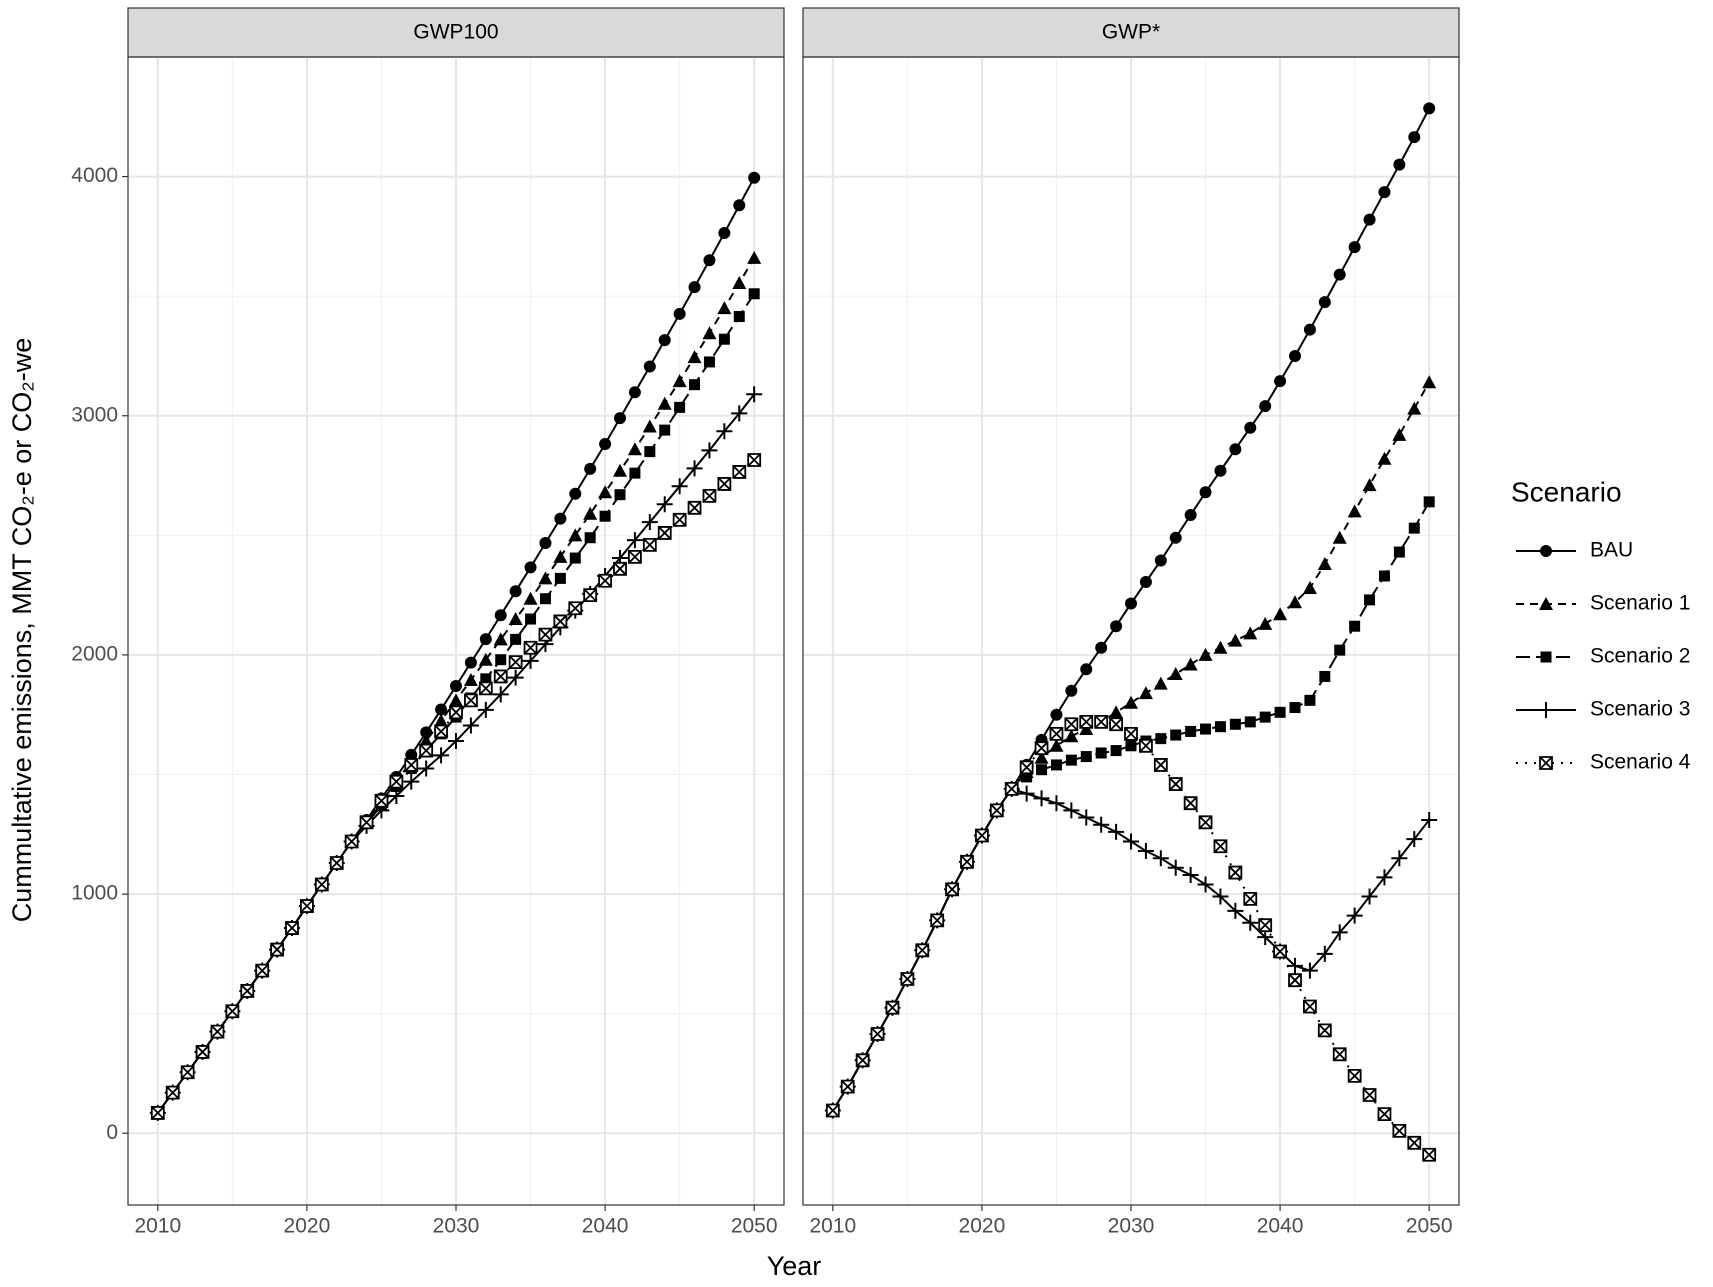  What do you see at coordinates (1131, 1226) in the screenshot?
I see `x-tick-label: 2030` at bounding box center [1131, 1226].